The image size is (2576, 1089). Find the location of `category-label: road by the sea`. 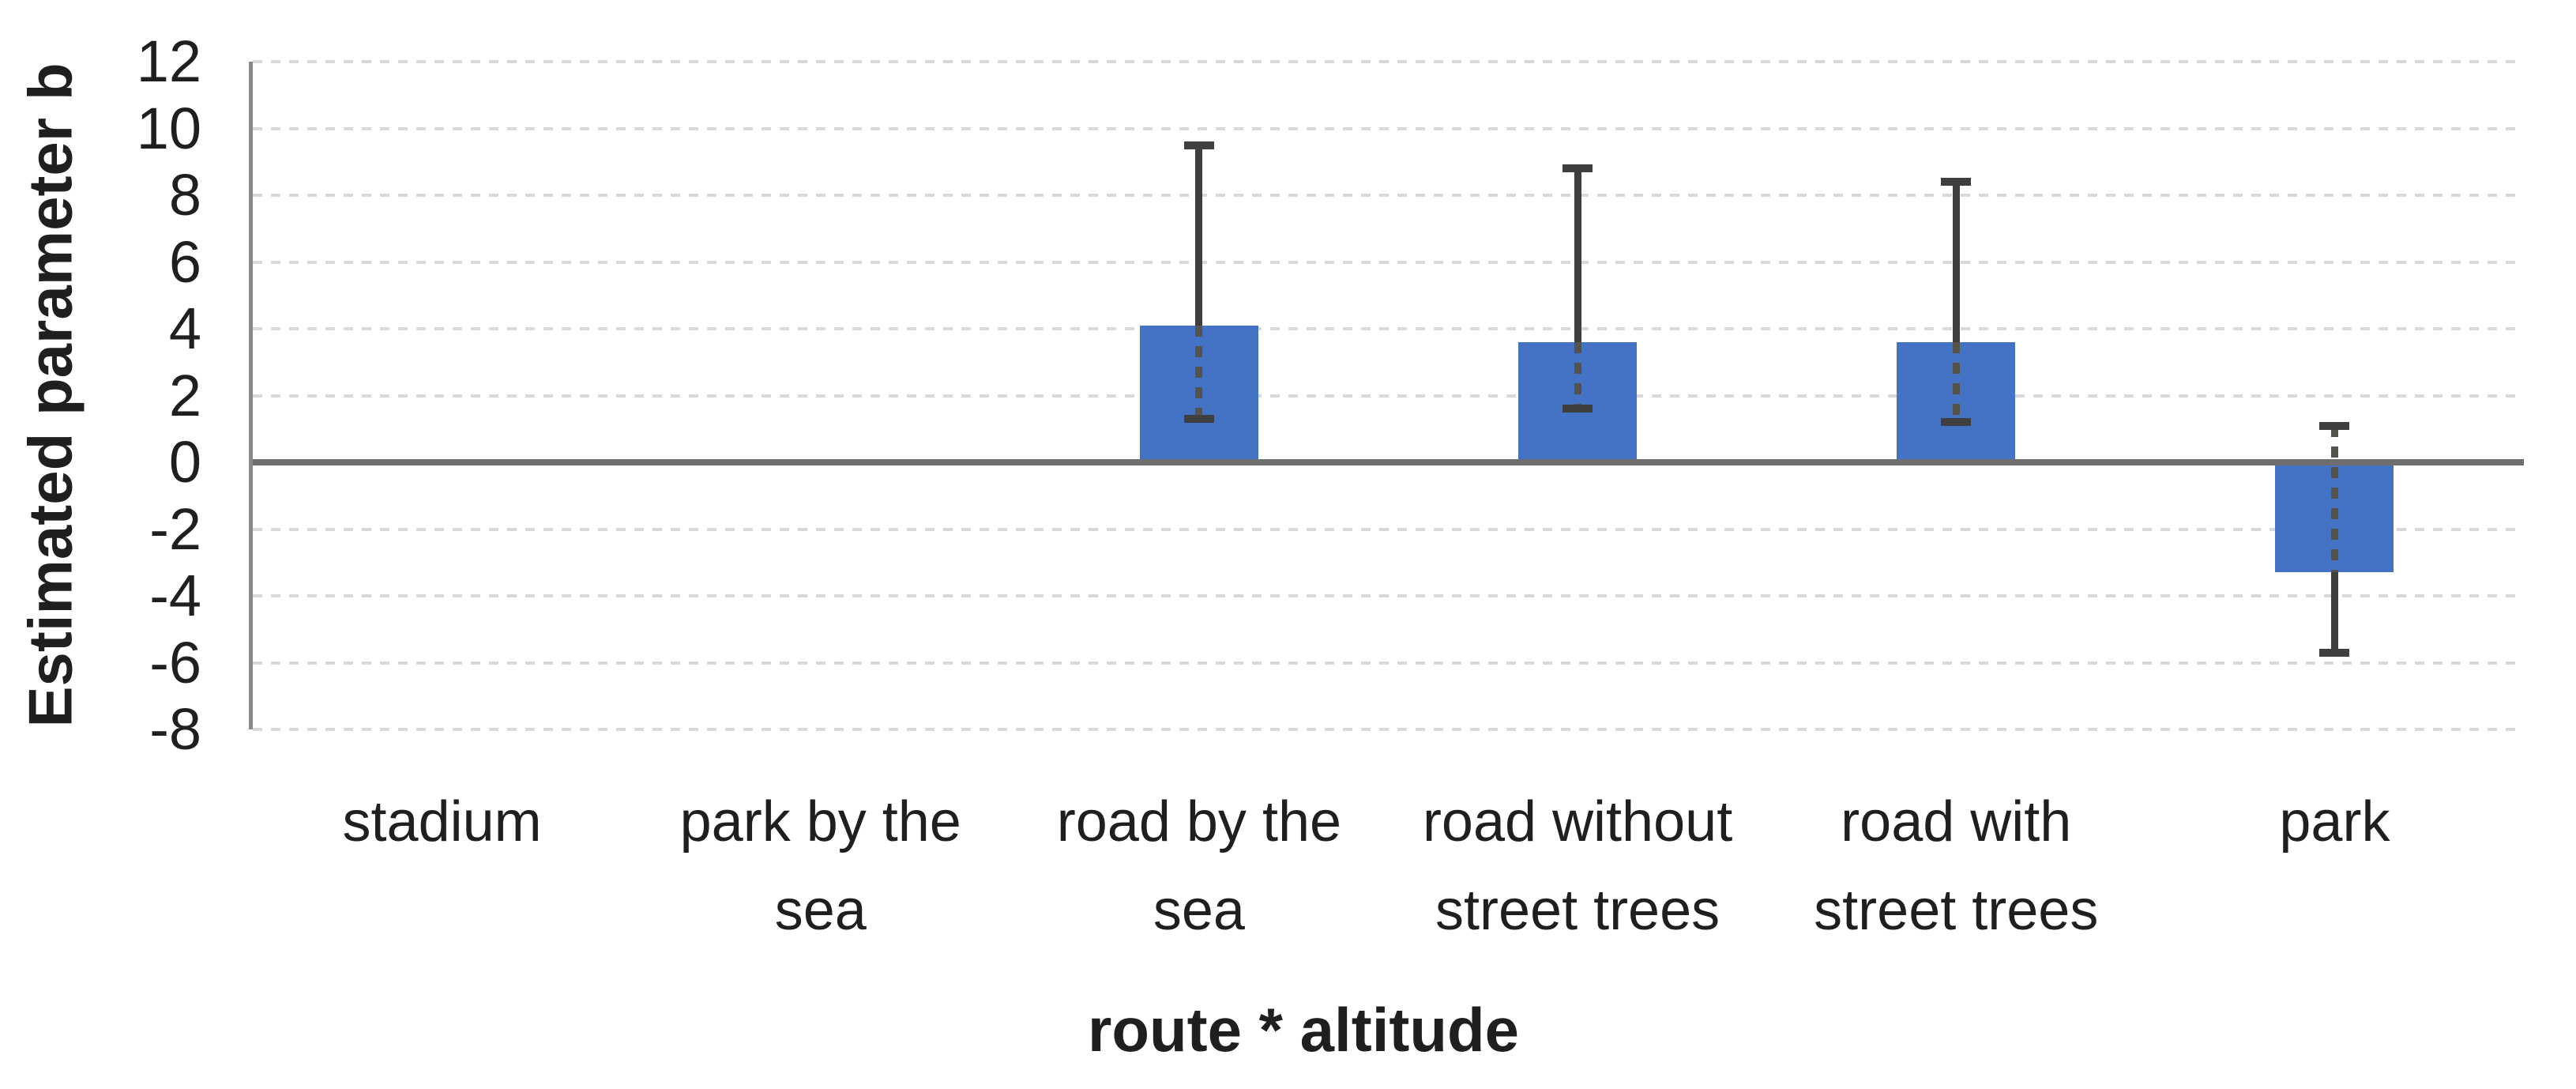

category-label: road by the sea is located at coordinates (1199, 866).